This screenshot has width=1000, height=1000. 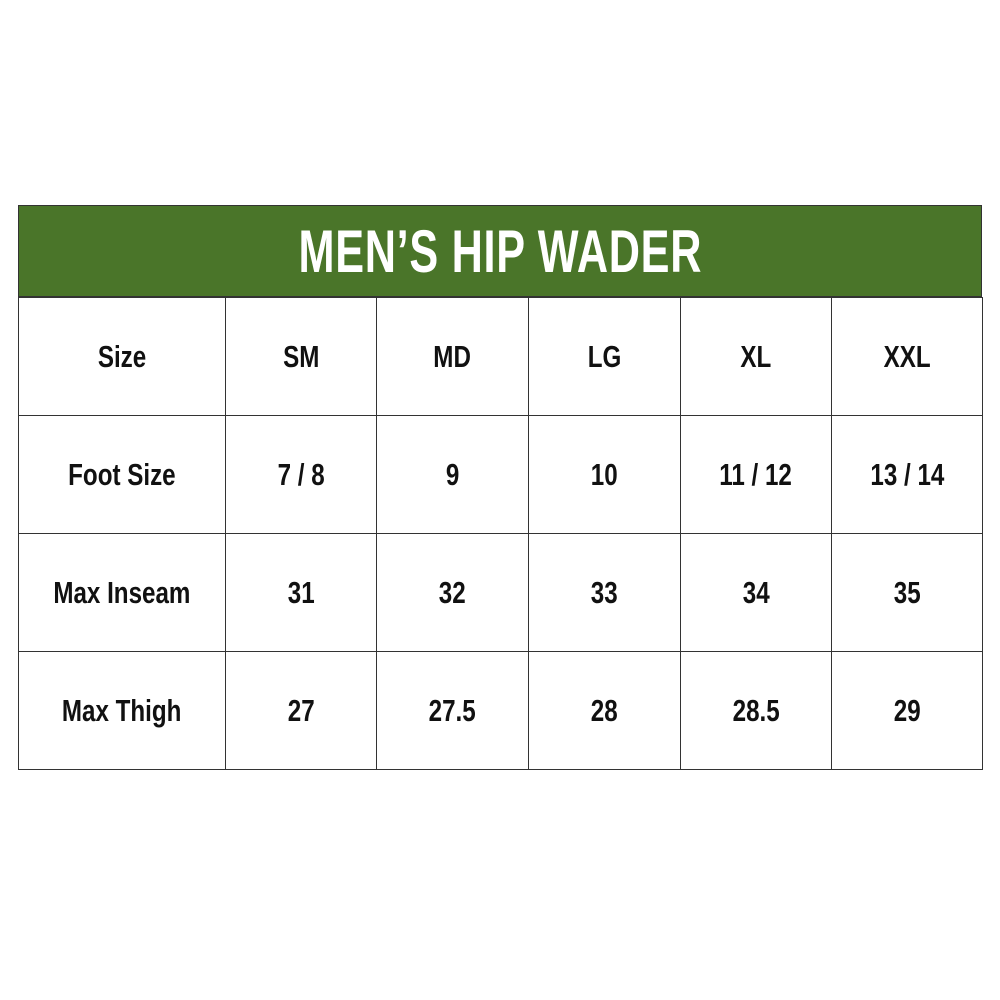 I want to click on table-row: Max Inseam 31 32 33 34 35, so click(x=500, y=592).